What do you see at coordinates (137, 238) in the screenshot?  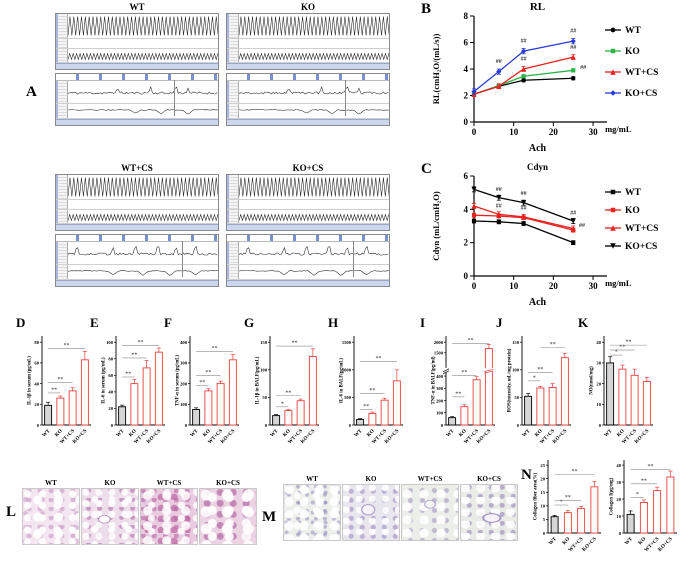 I see `ruler-strip` at bounding box center [137, 238].